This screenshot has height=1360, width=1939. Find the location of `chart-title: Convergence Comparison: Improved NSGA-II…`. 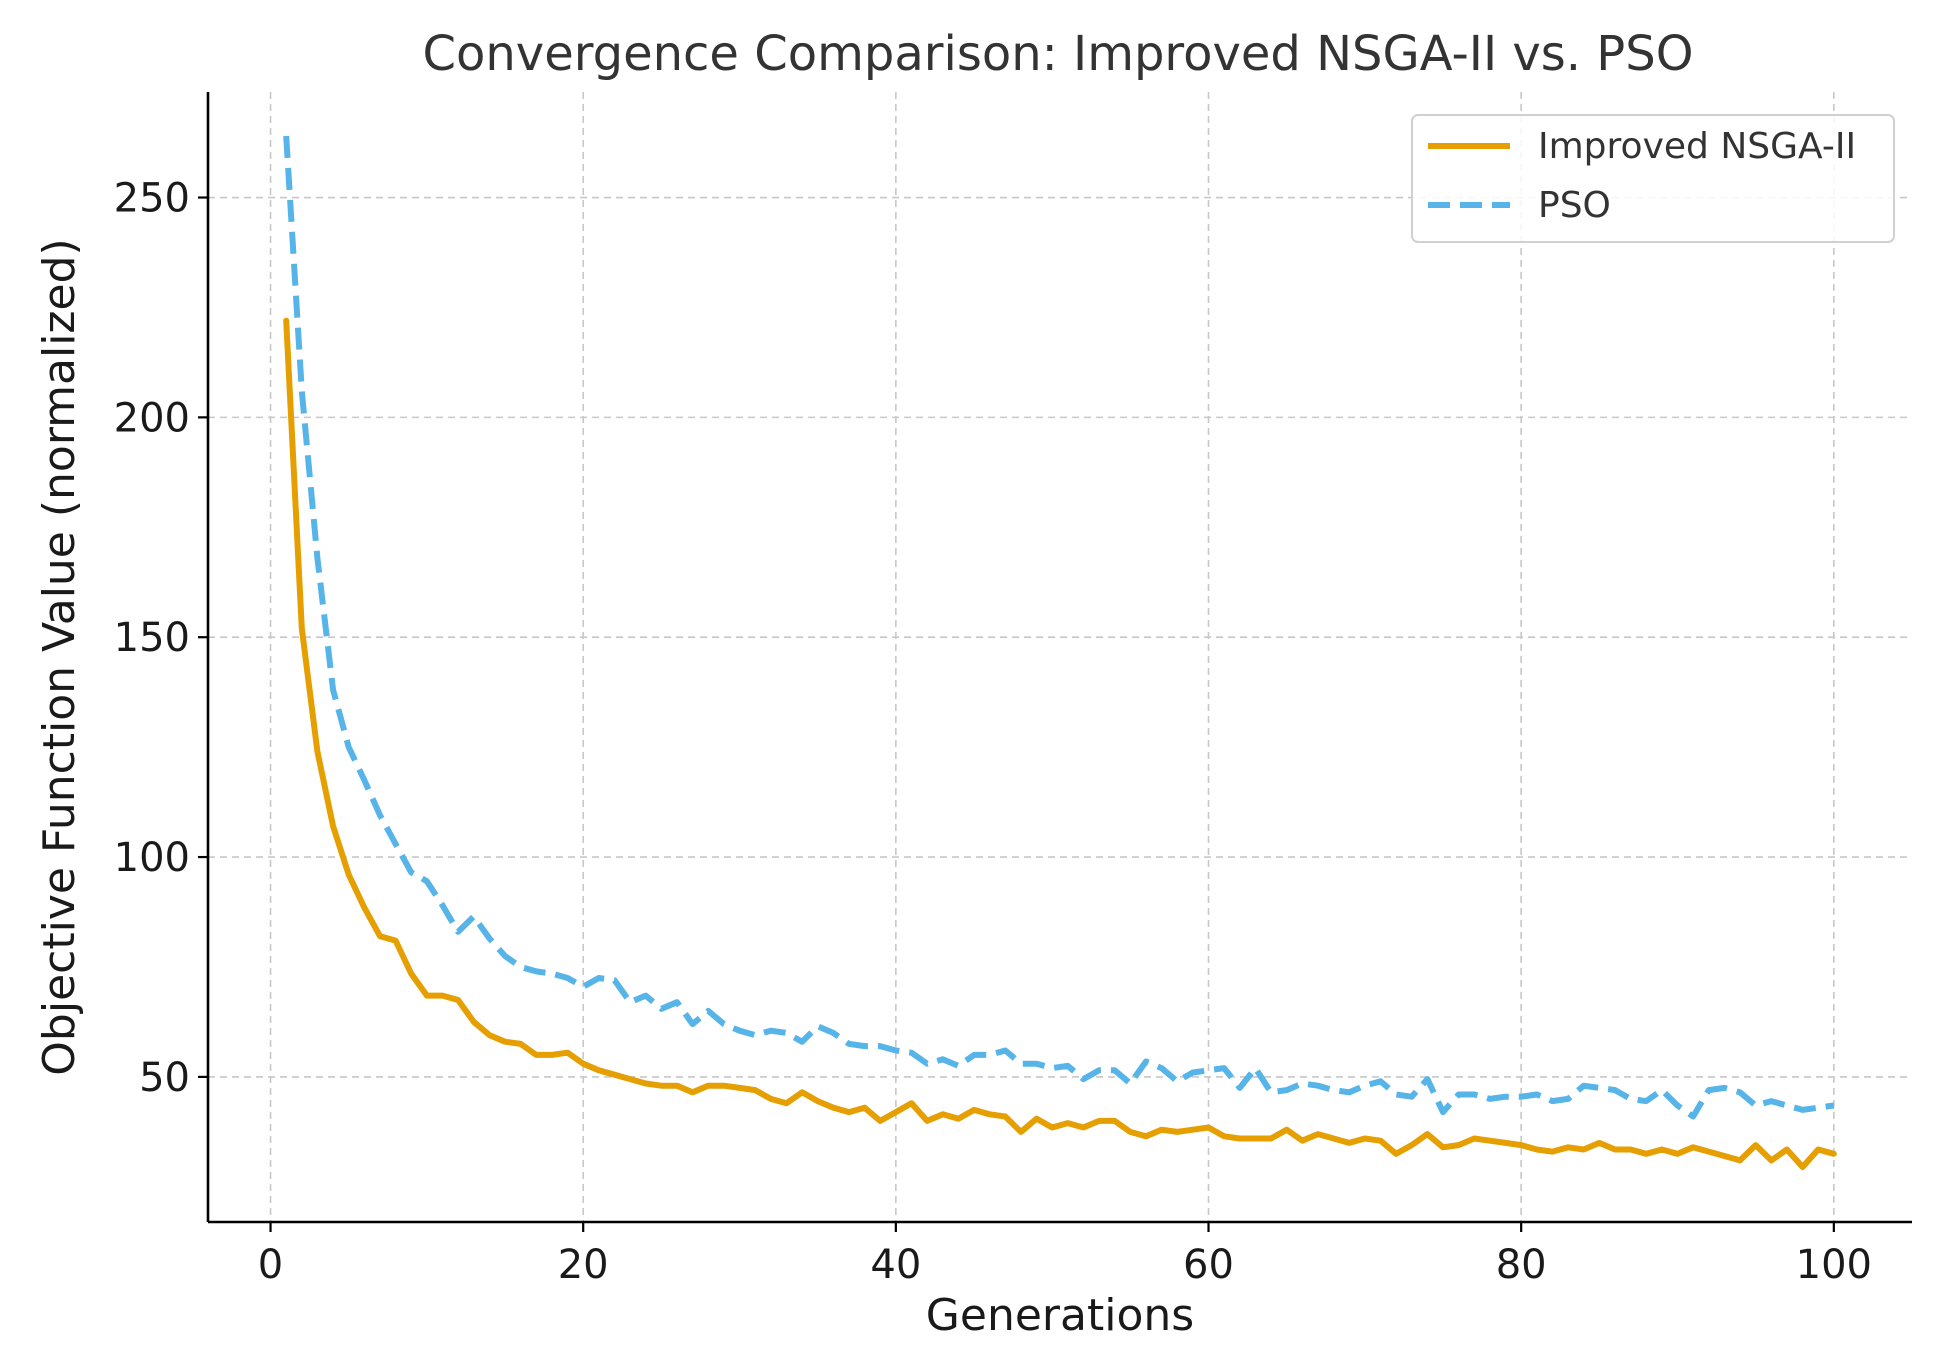

chart-title: Convergence Comparison: Improved NSGA-II… is located at coordinates (1057, 54).